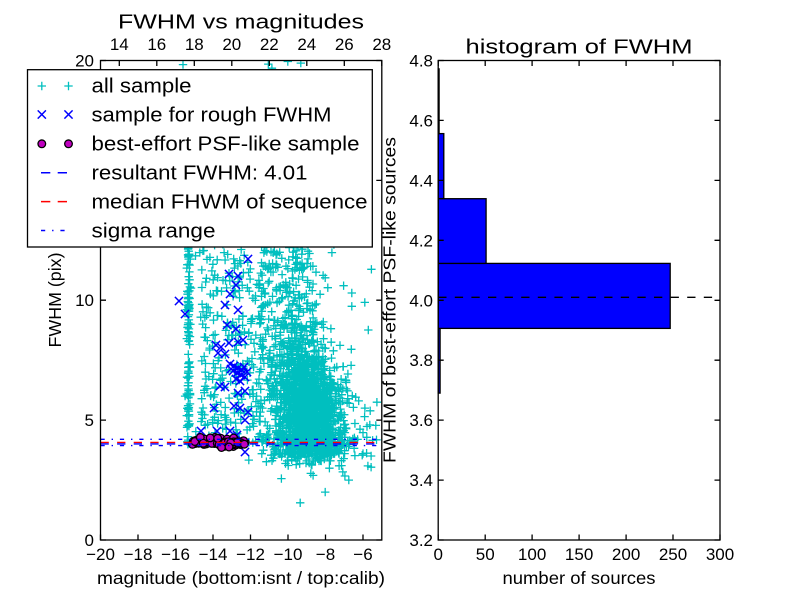 This screenshot has width=800, height=600. What do you see at coordinates (421, 240) in the screenshot?
I see `svg-text: 4.2` at bounding box center [421, 240].